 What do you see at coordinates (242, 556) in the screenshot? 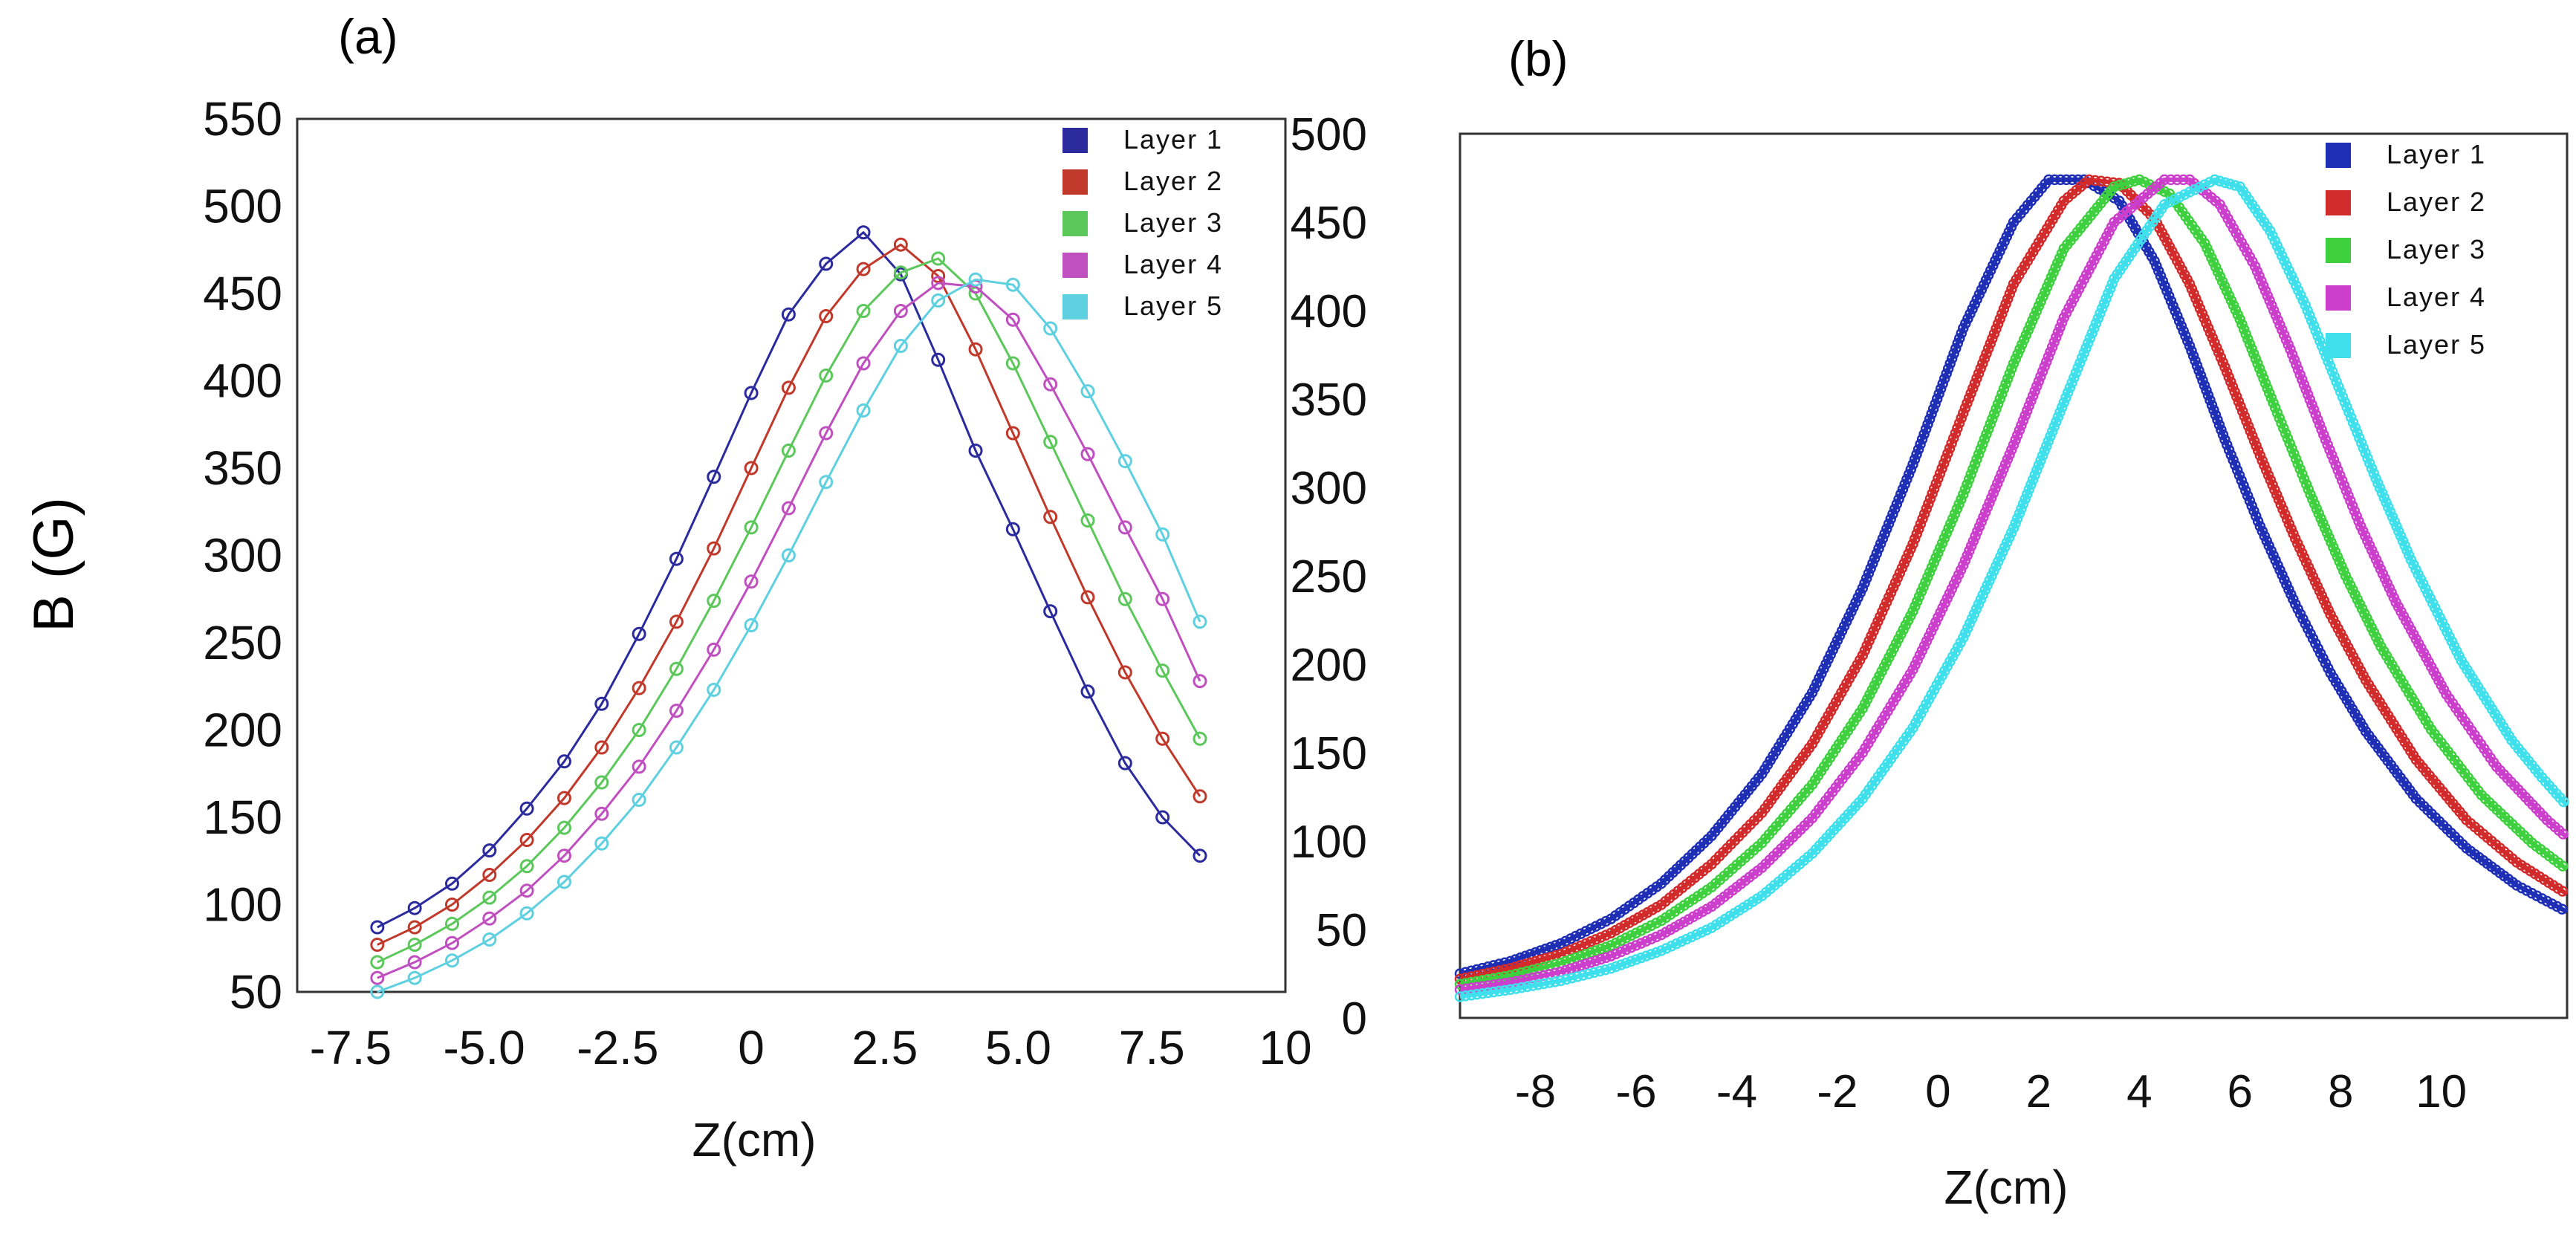
I see `y-tick-label: 300` at bounding box center [242, 556].